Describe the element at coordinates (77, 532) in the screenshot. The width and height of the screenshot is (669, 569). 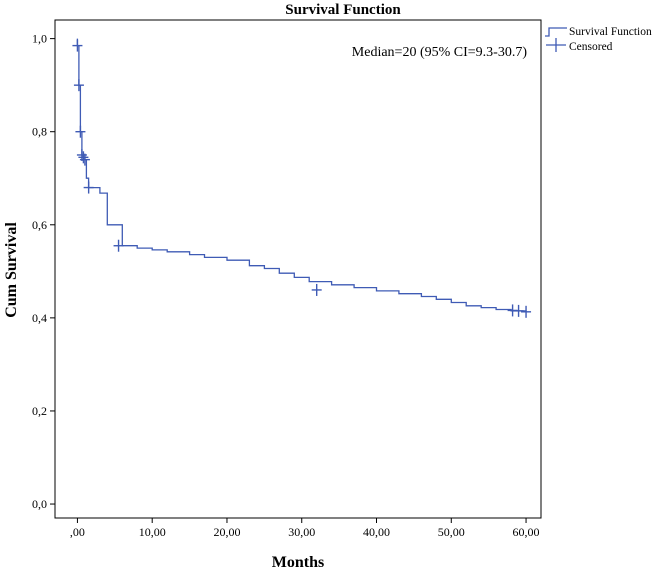
I see `x-tick-label: ,00` at that location.